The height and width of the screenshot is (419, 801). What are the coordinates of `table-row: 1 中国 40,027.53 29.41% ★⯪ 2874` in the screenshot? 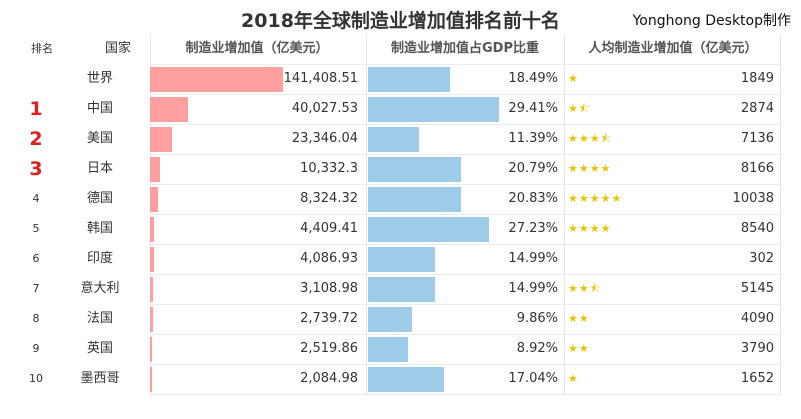 It's located at (400, 109).